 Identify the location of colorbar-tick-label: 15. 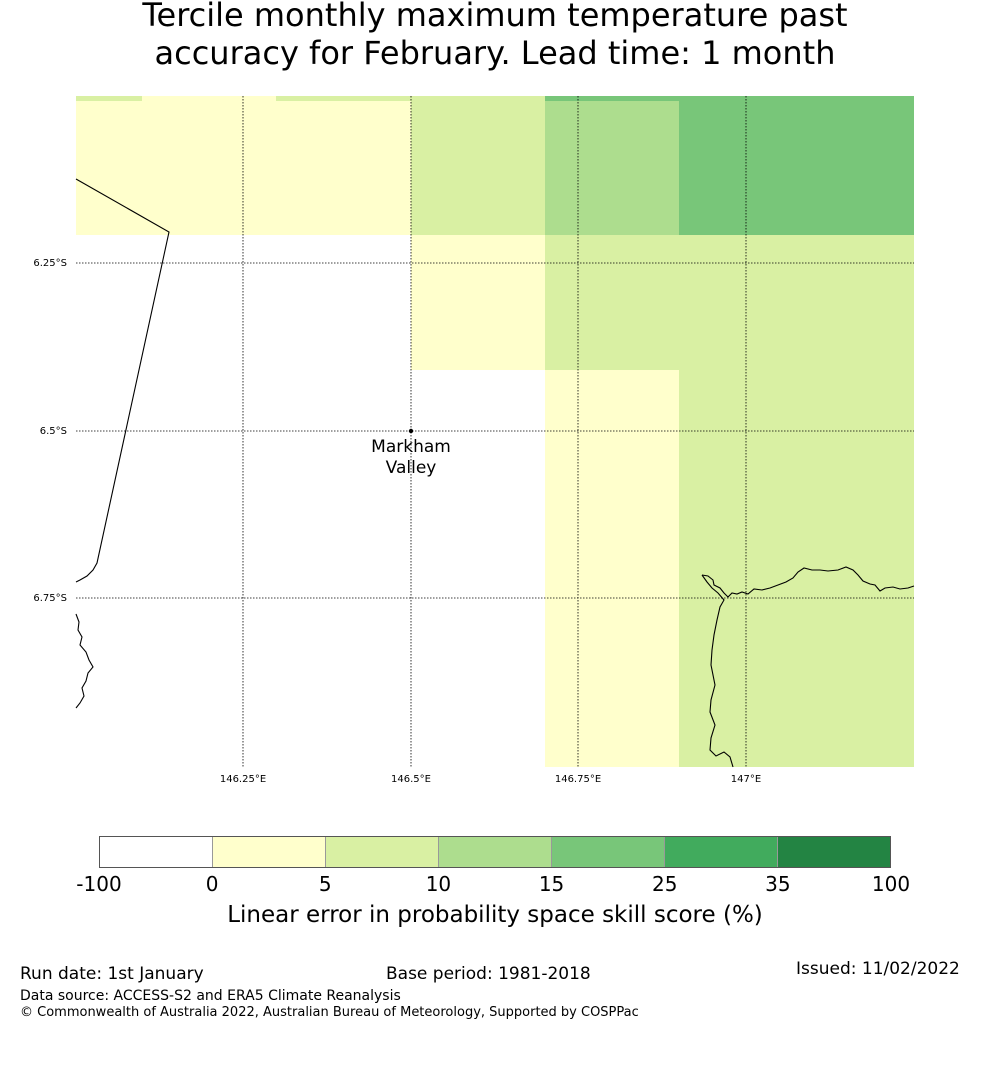
(551, 884).